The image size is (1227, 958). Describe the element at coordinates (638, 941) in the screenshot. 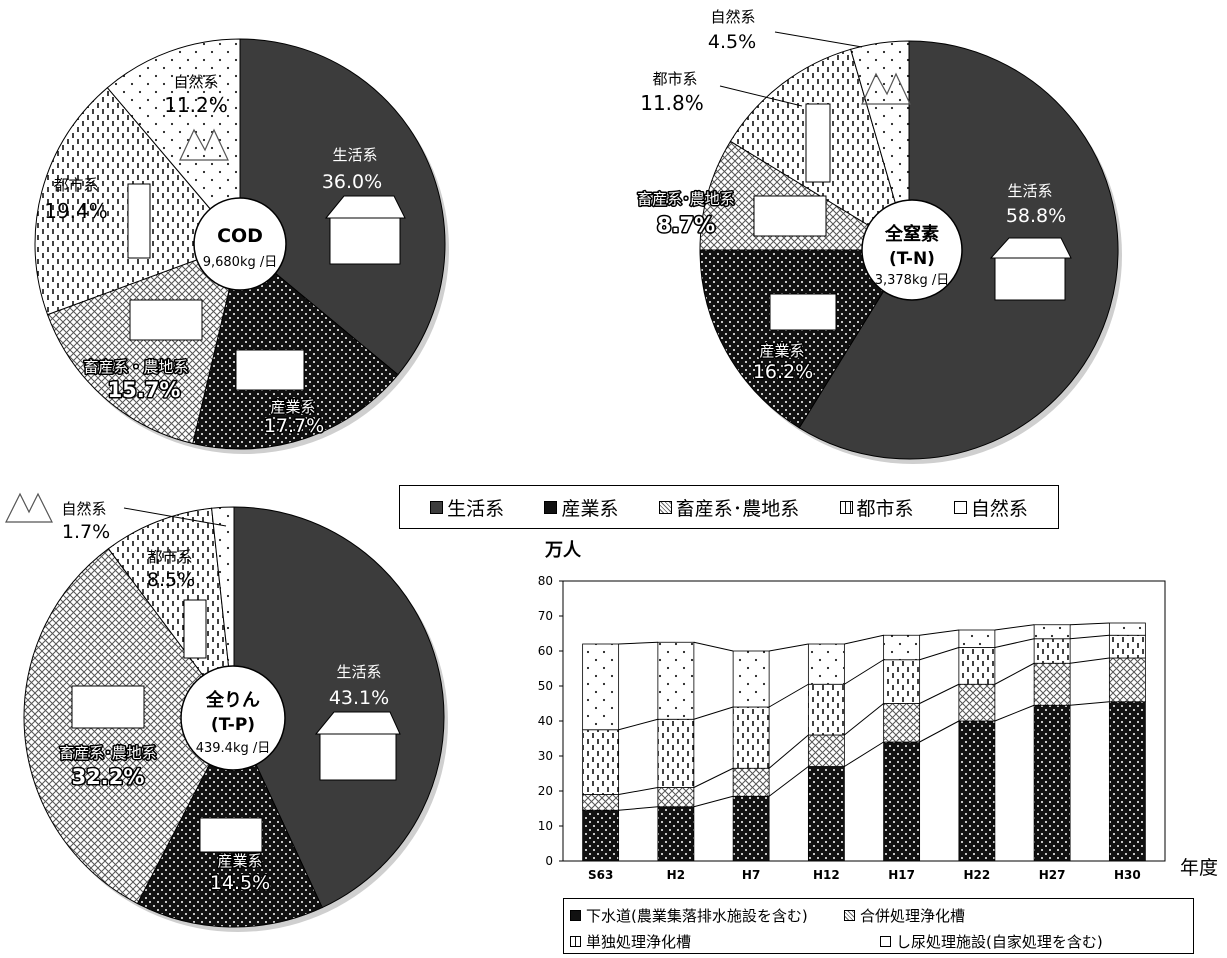

I see `bar-legend-label: 単独処理浄化槽` at that location.